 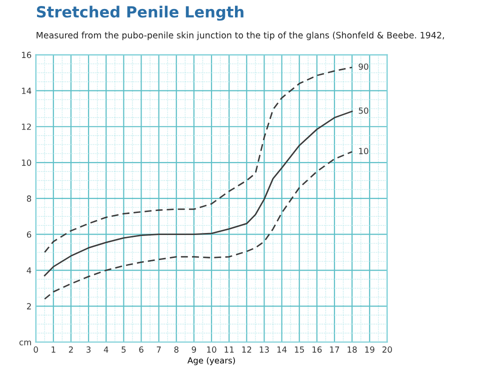 I want to click on y-tick-label: 2, so click(x=28, y=306).